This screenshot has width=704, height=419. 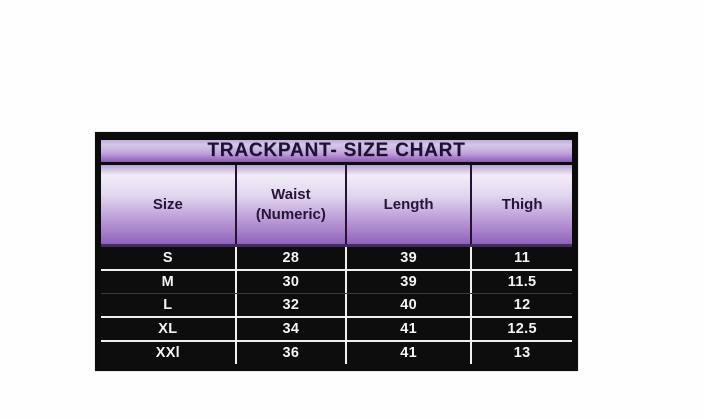 I want to click on cell-length: 40, so click(x=407, y=305).